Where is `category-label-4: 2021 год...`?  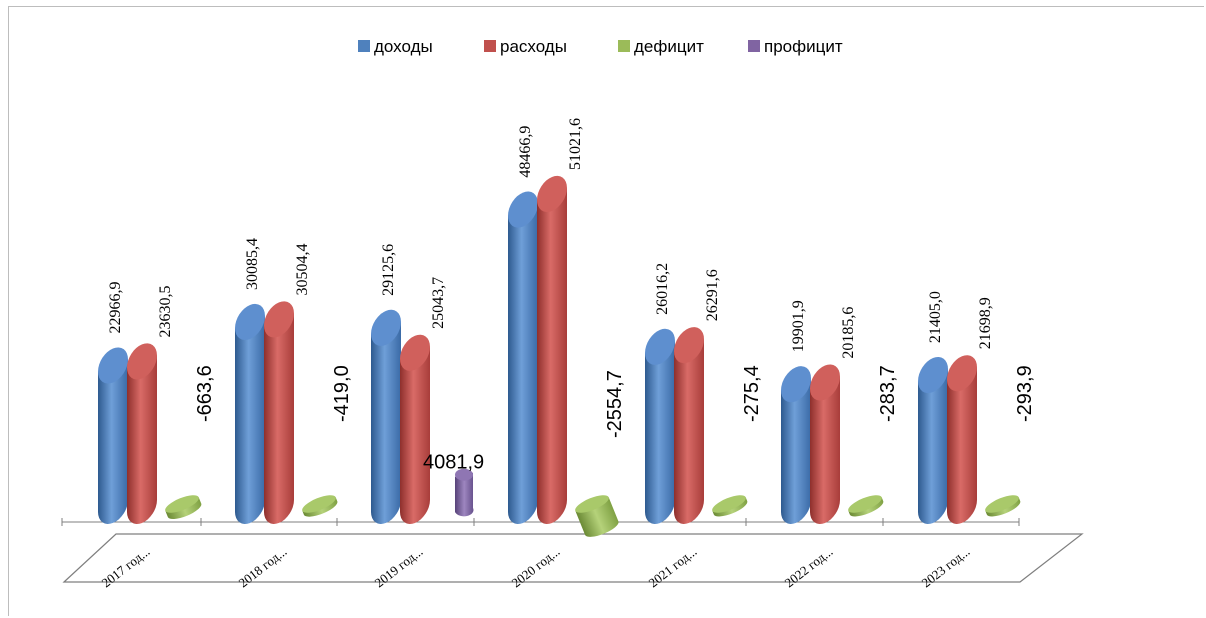 category-label-4: 2021 год... is located at coordinates (673, 567).